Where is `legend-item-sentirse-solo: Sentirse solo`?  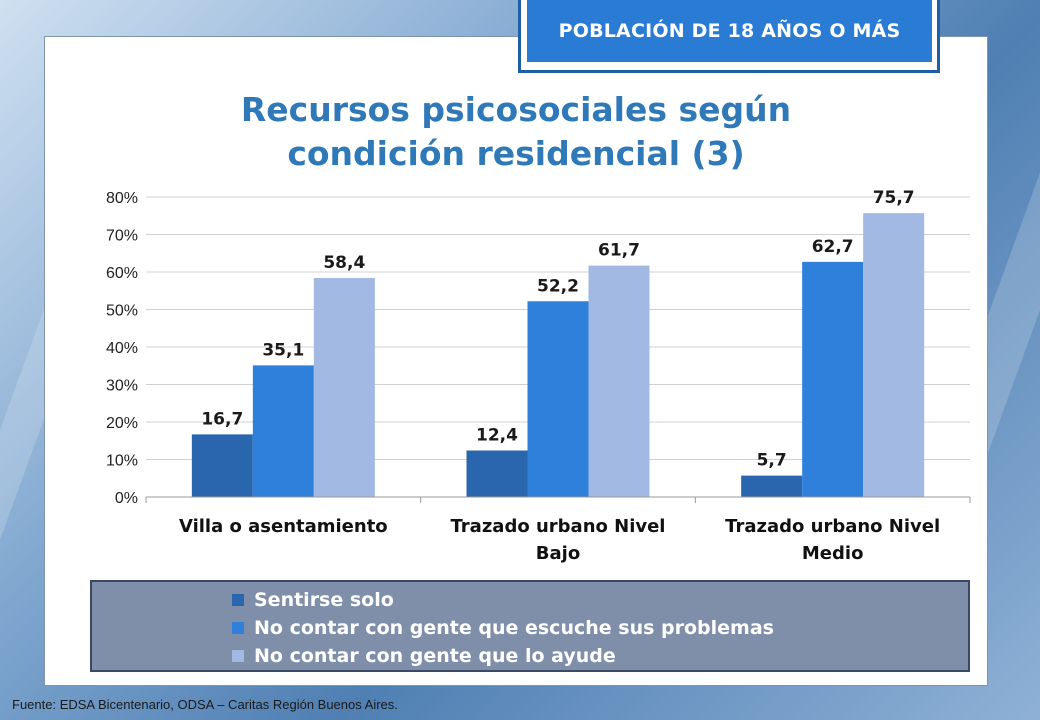 legend-item-sentirse-solo: Sentirse solo is located at coordinates (313, 600).